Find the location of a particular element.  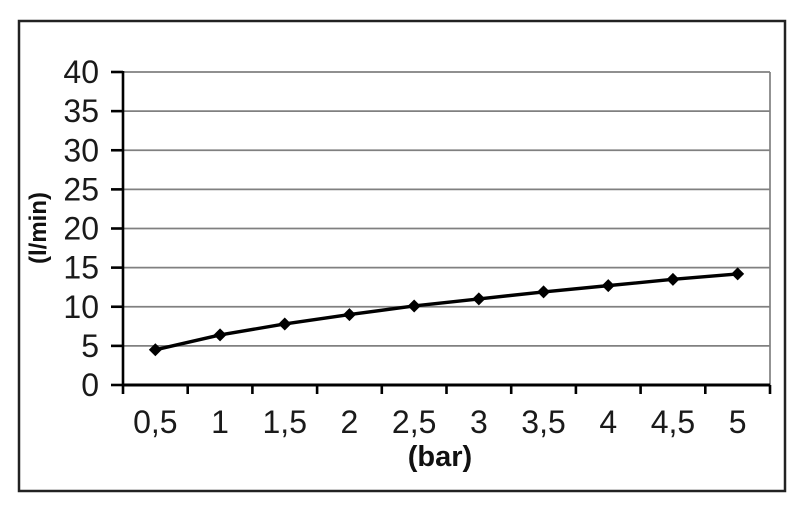

x-tick-label: 3 is located at coordinates (479, 422).